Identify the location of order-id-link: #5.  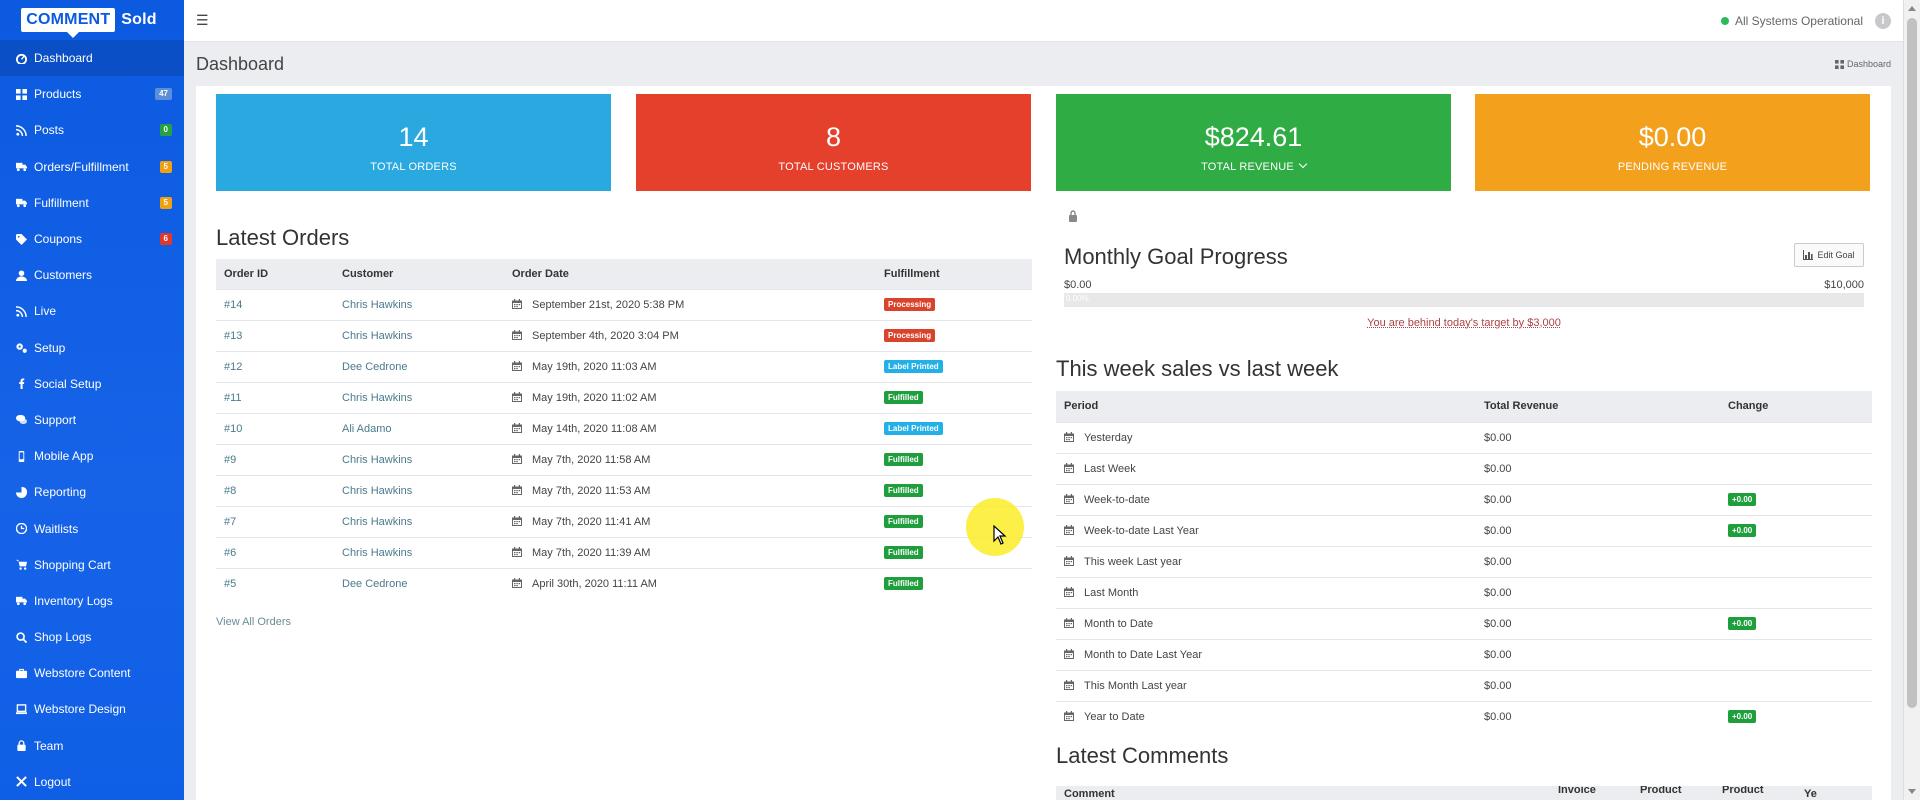
(275, 583).